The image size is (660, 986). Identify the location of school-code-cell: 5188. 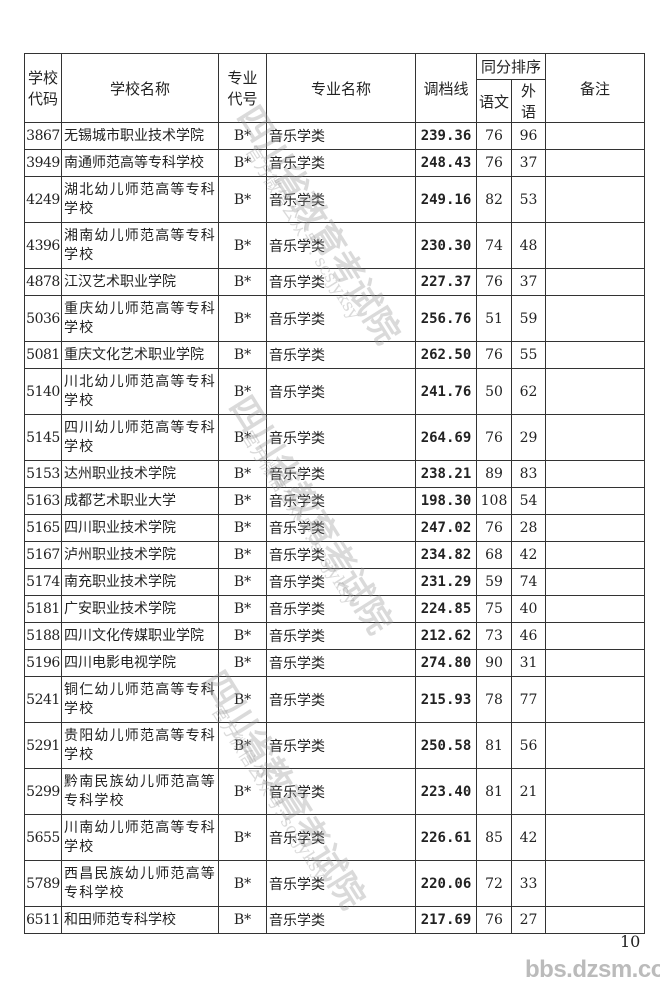
(43, 636).